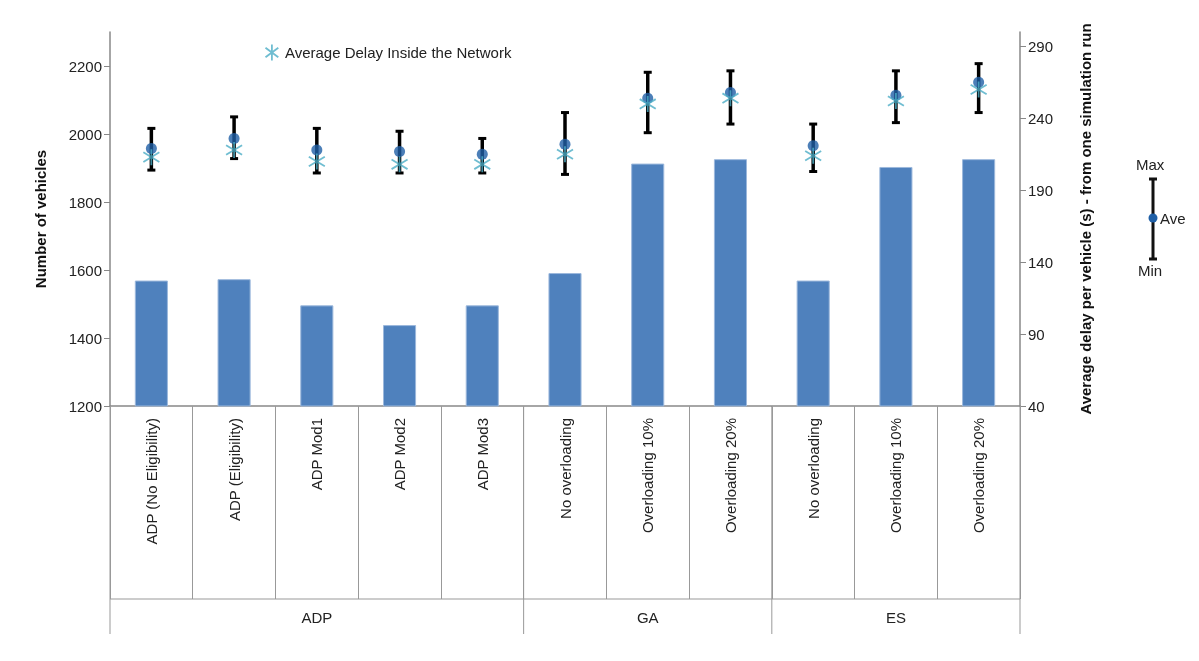 This screenshot has height=661, width=1199. Describe the element at coordinates (1041, 262) in the screenshot. I see `y2-tick-label: 140` at that location.